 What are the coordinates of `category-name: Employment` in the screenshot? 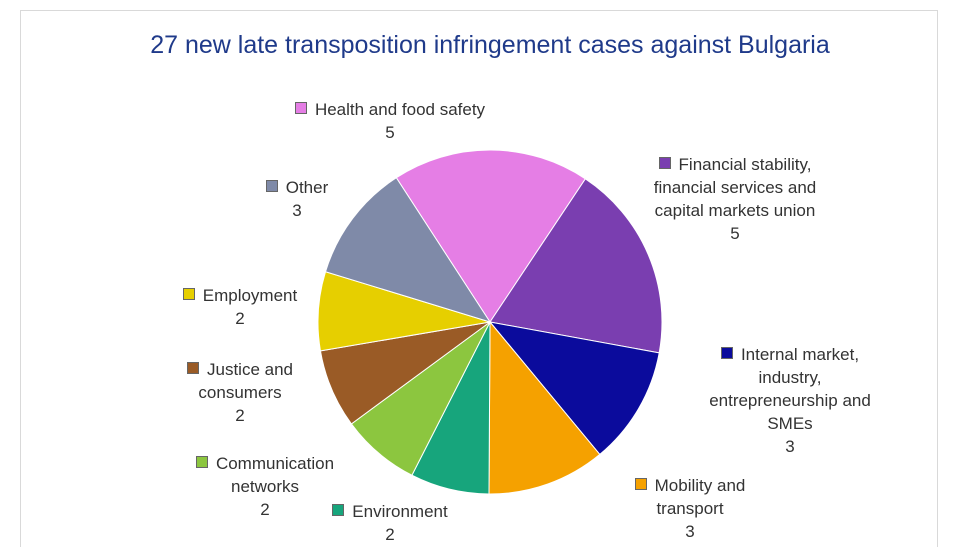 It's located at (250, 295).